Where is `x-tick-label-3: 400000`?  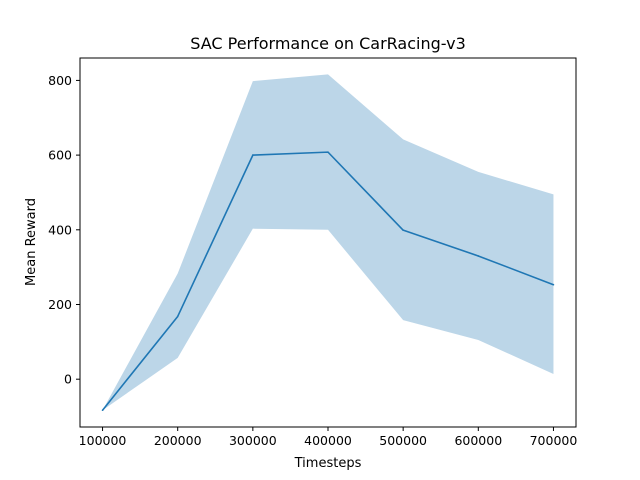 x-tick-label-3: 400000 is located at coordinates (328, 440).